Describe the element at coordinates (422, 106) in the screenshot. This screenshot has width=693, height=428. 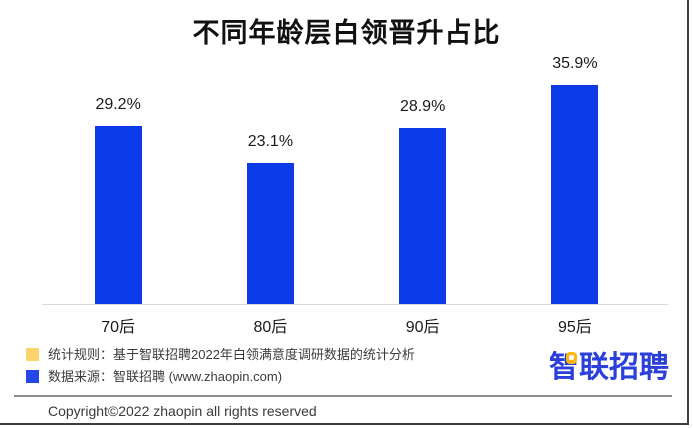
I see `bar-value-label: 28.9%` at that location.